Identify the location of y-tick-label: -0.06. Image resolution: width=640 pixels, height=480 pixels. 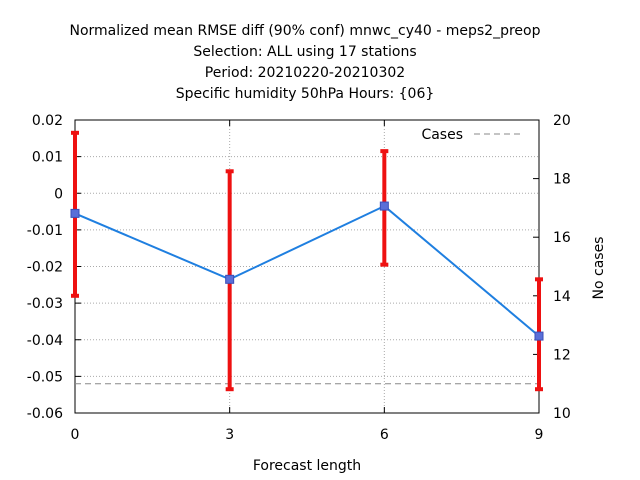
(45, 414).